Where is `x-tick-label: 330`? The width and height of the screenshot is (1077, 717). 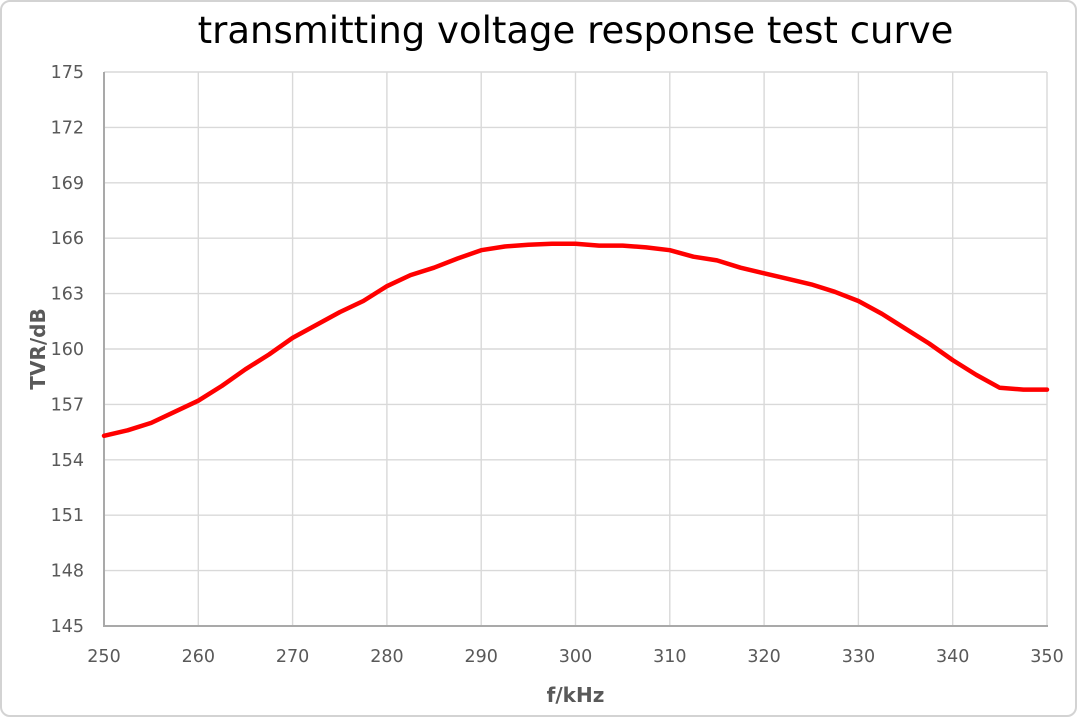
x-tick-label: 330 is located at coordinates (858, 657).